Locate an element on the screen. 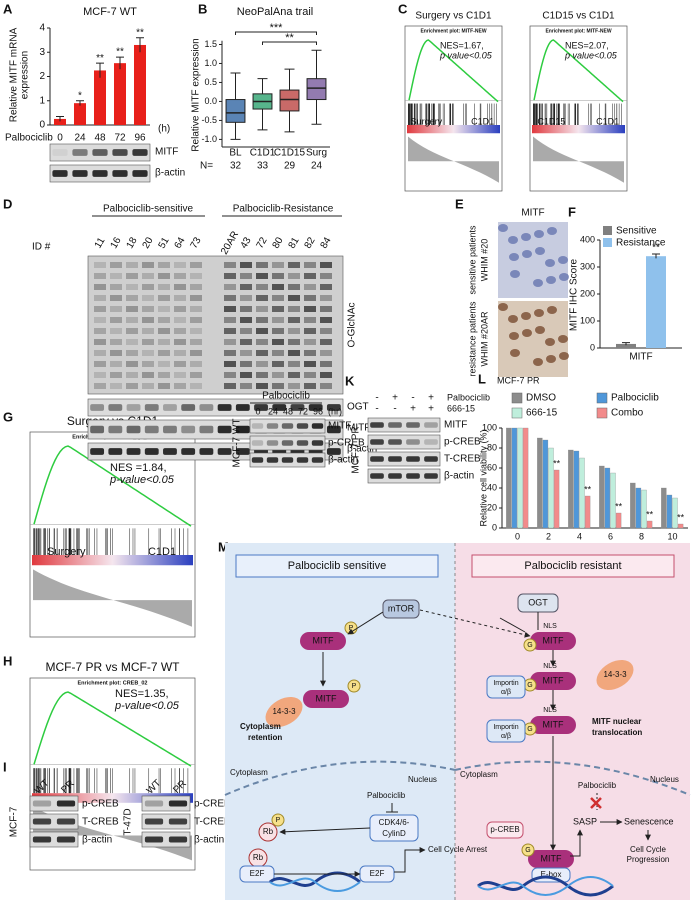 The height and width of the screenshot is (900, 694). blot is located at coordinates (54, 821).